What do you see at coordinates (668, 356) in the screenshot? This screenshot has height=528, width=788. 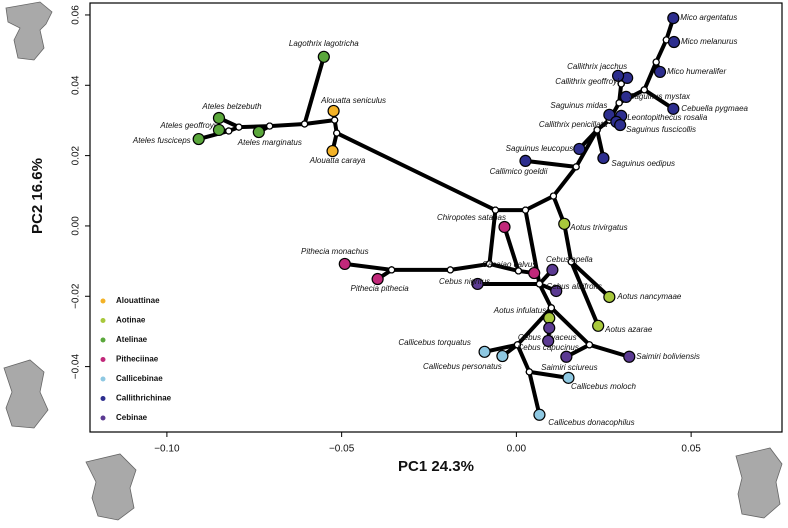 I see `species-label: Saimiri boliviensis` at bounding box center [668, 356].